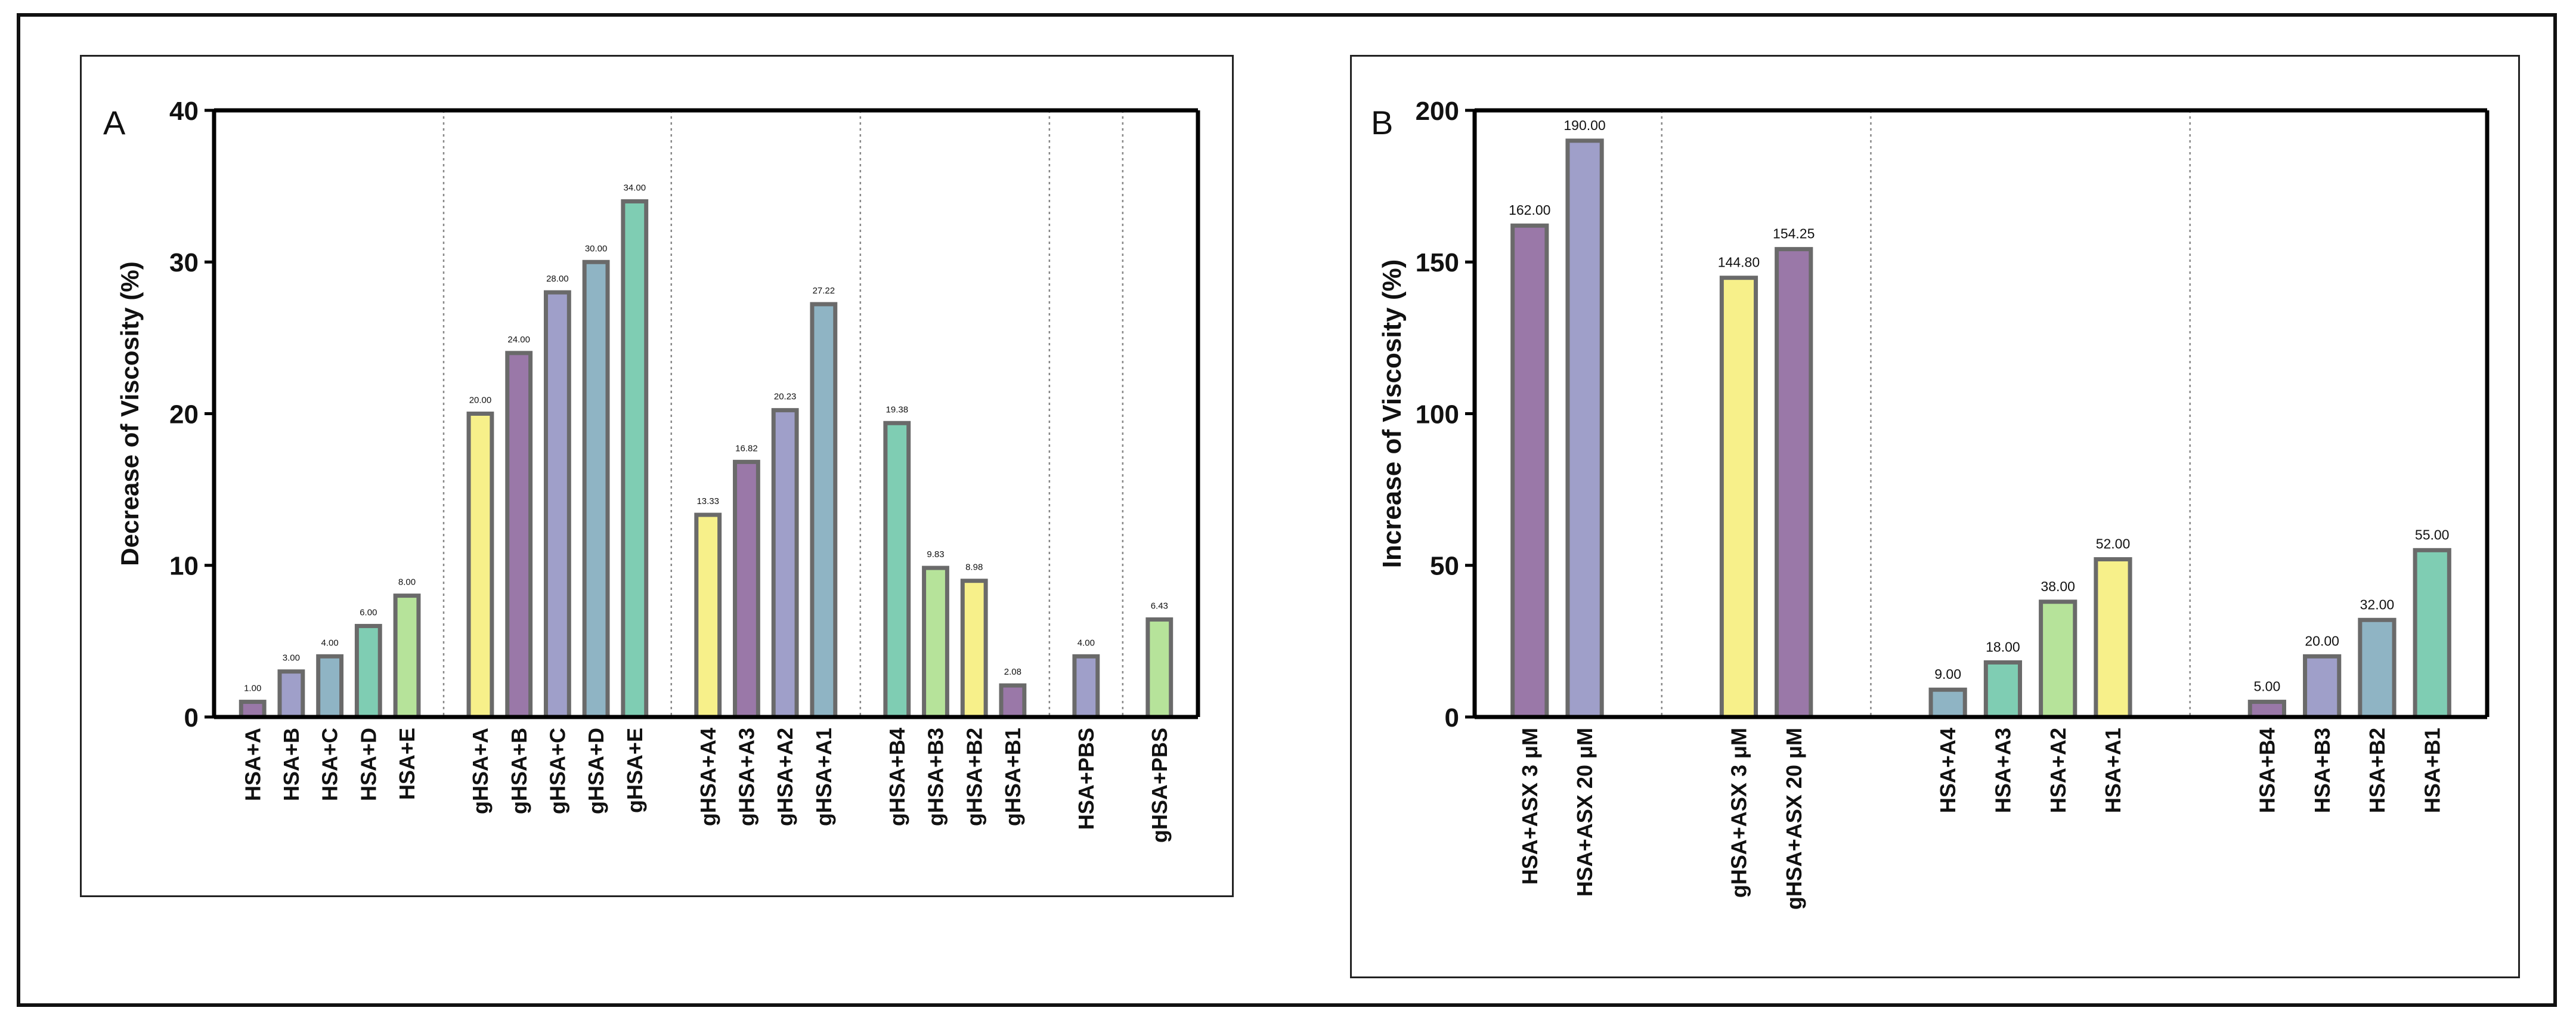 Image resolution: width=2576 pixels, height=1023 pixels. Describe the element at coordinates (2432, 534) in the screenshot. I see `bar-value-label: 55.00` at that location.